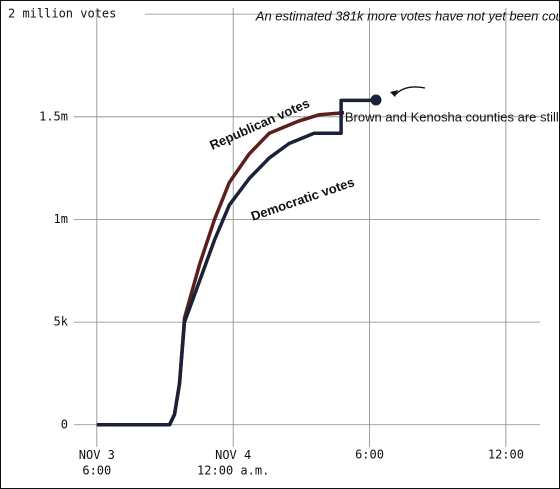  I want to click on y-tick-label: 5k, so click(61, 322).